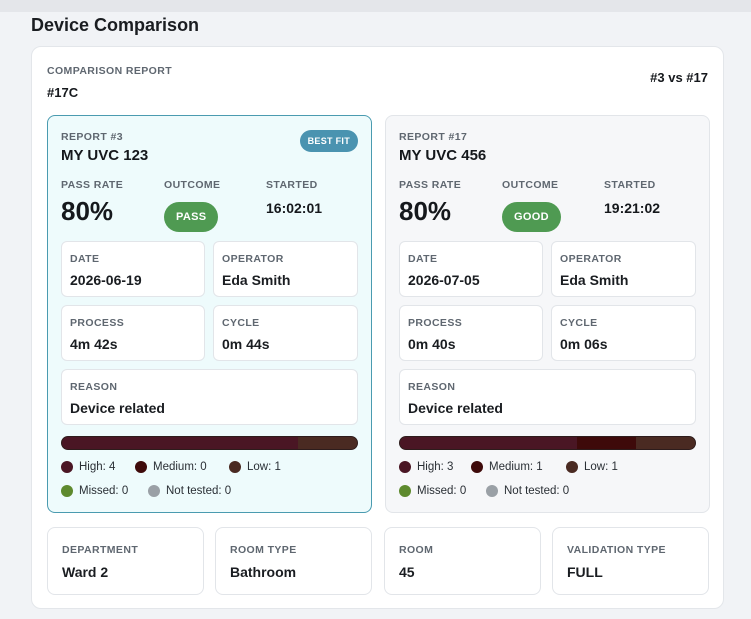  What do you see at coordinates (246, 344) in the screenshot?
I see `cycle-value: 0m 44s` at bounding box center [246, 344].